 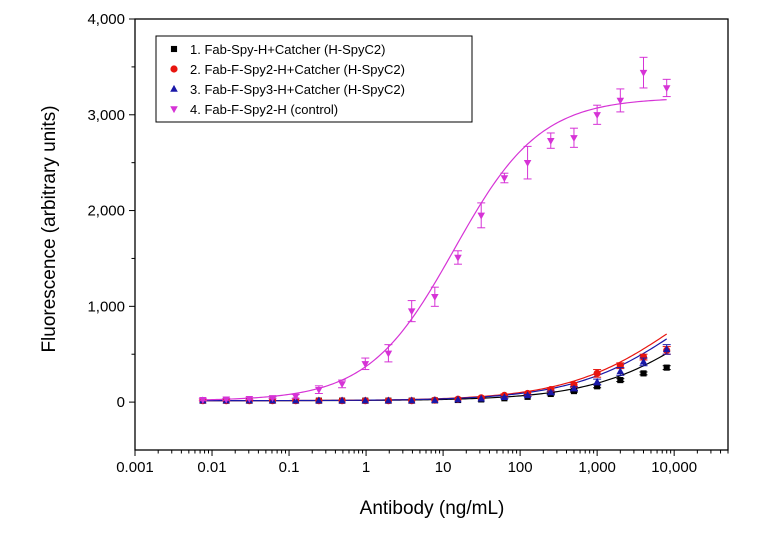 I want to click on legend-label: 1. Fab-Spy-H+Catcher (H-SpyC2), so click(x=287, y=49).